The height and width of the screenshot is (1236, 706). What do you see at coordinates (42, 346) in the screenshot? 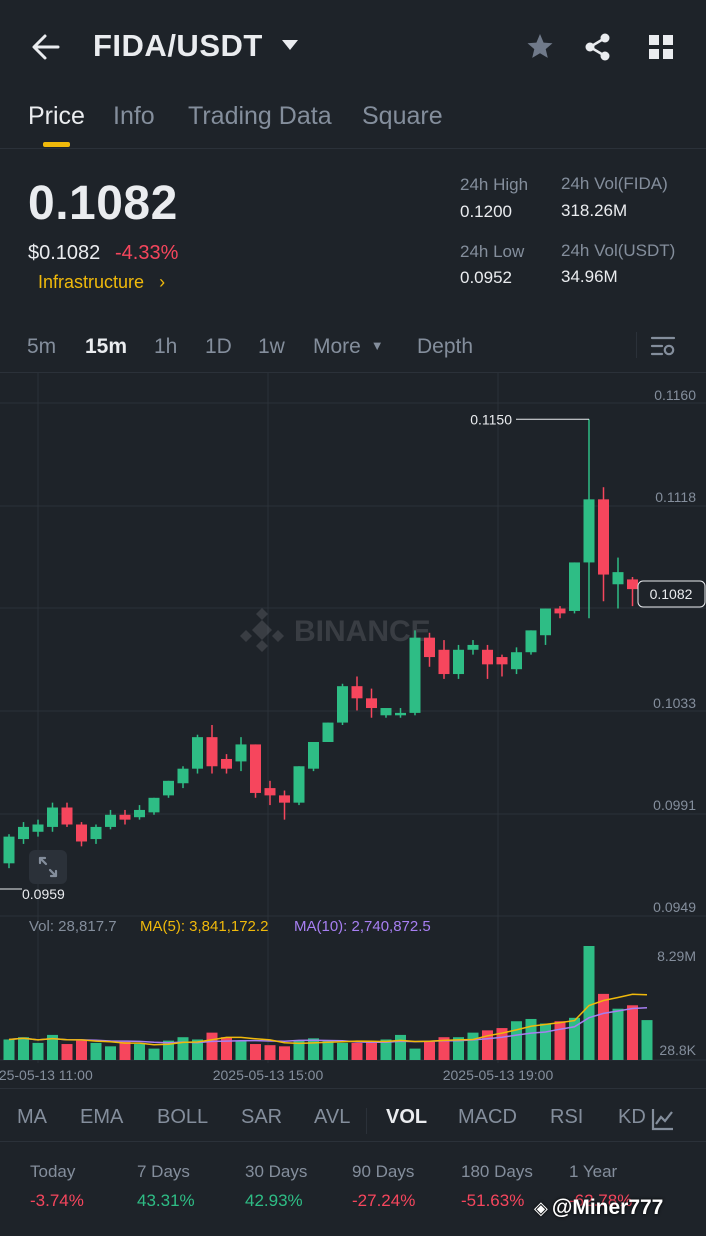
I see `interval-5m: 5m` at bounding box center [42, 346].